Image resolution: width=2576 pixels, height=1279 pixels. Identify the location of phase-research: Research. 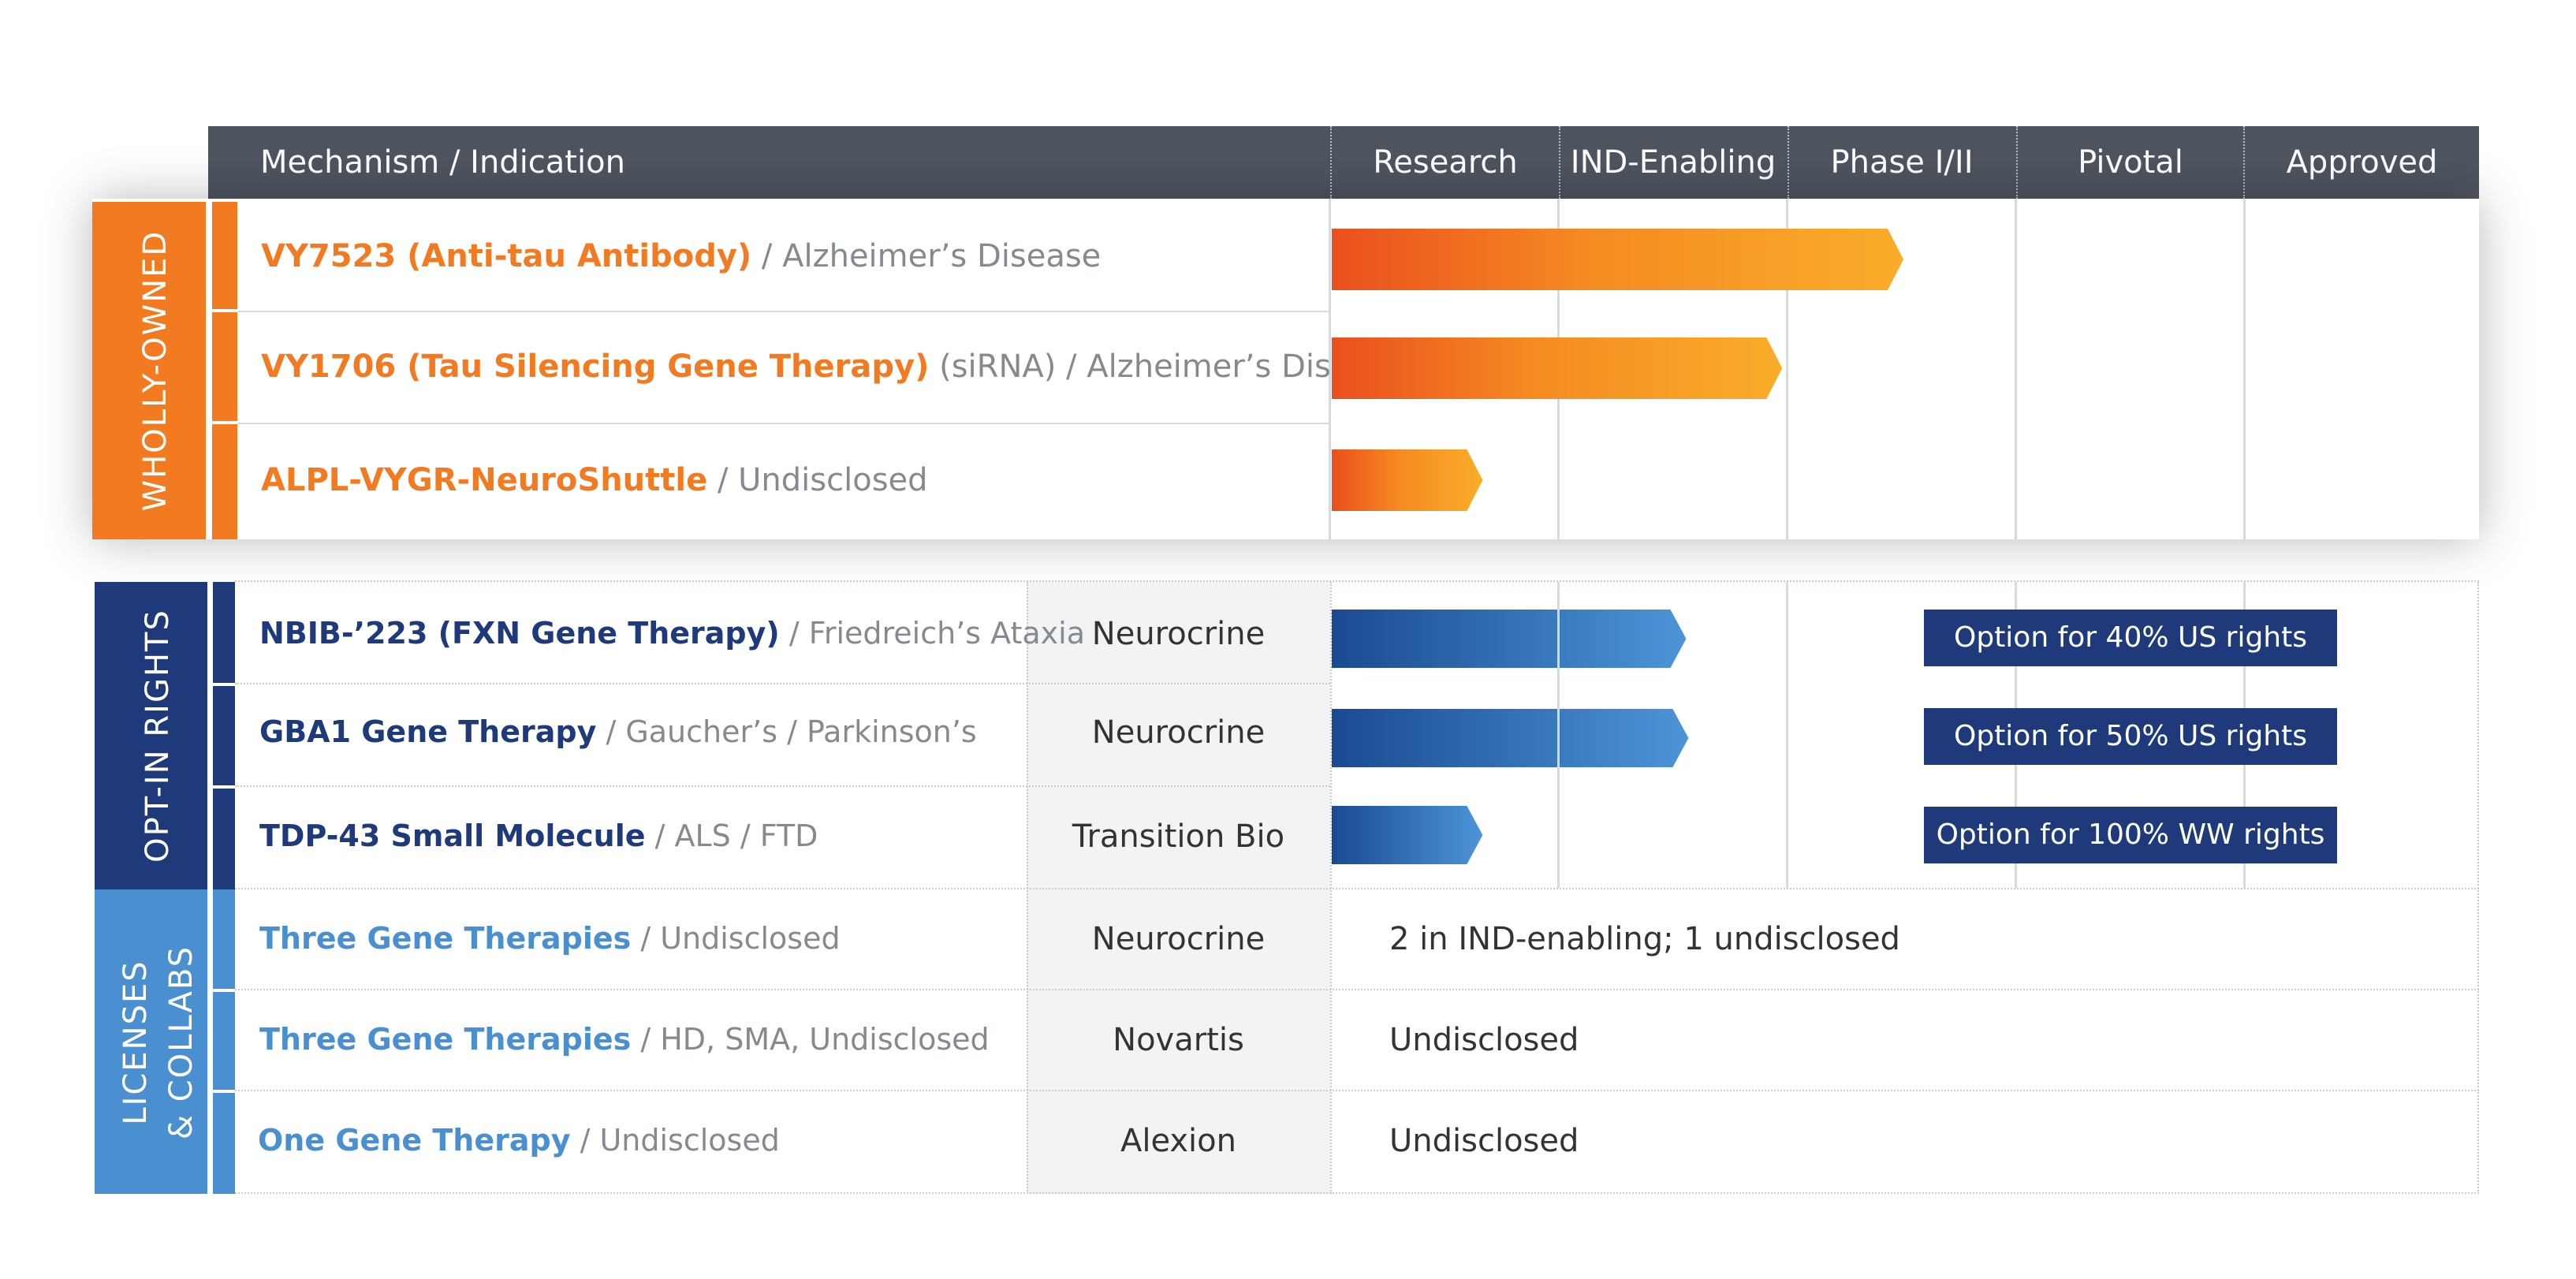
(1446, 162).